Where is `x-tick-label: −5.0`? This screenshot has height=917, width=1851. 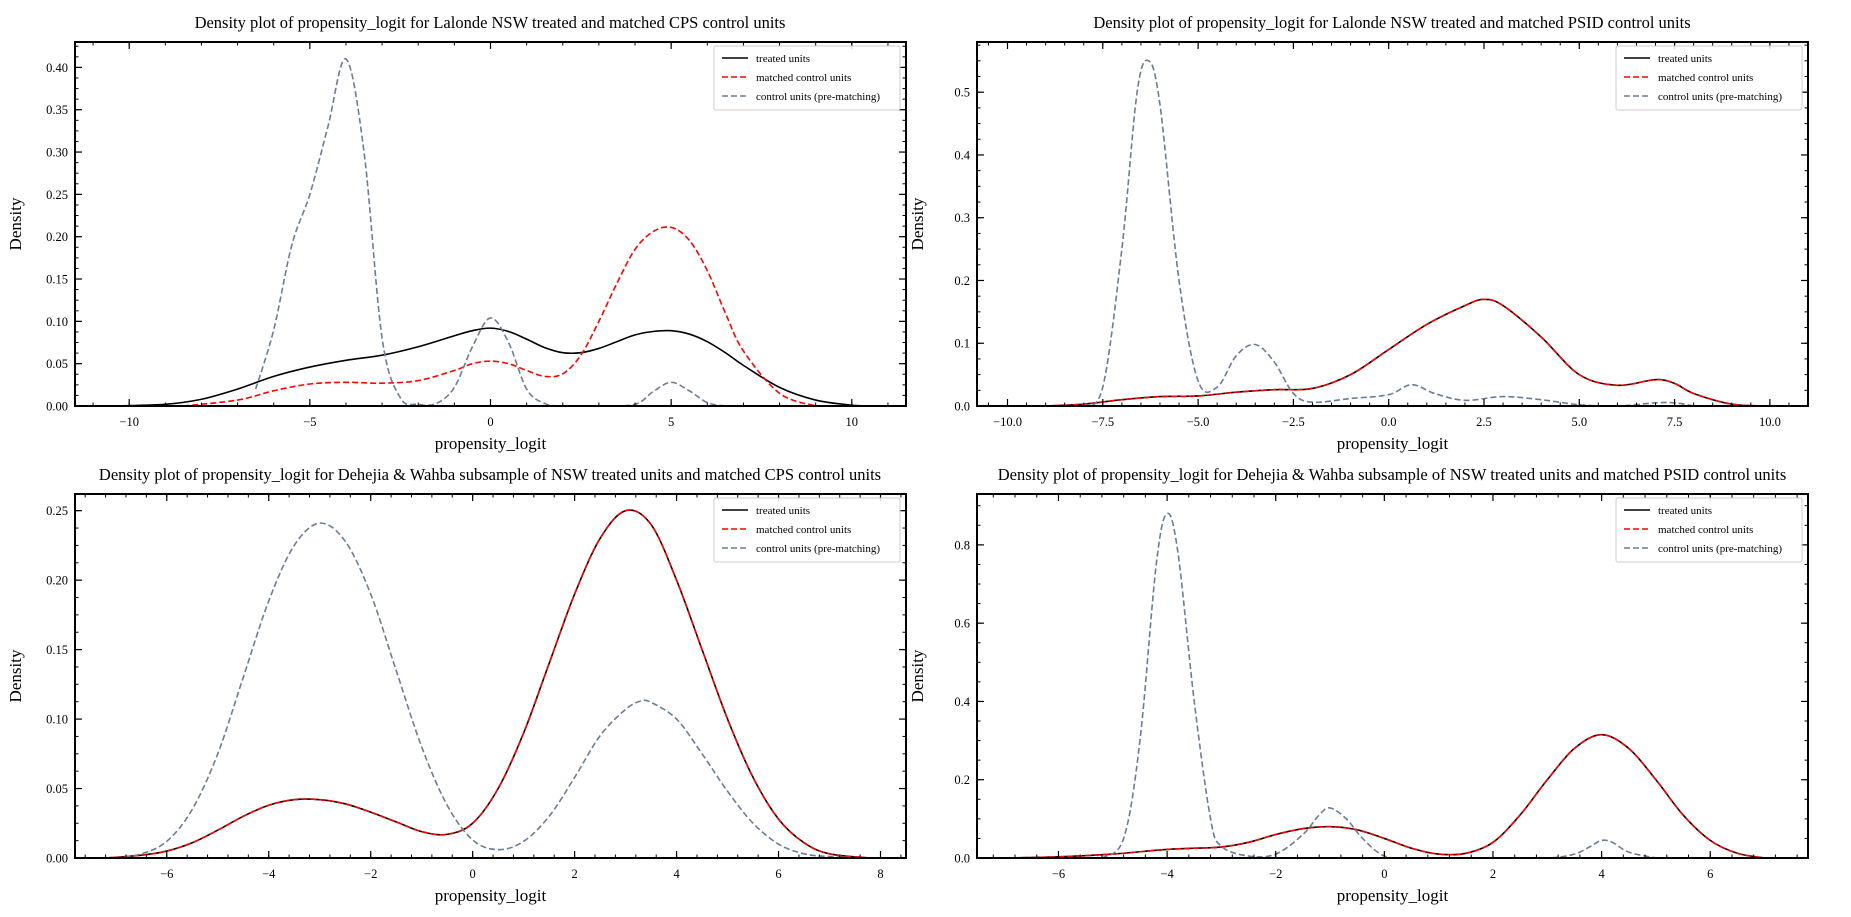
x-tick-label: −5.0 is located at coordinates (1198, 422).